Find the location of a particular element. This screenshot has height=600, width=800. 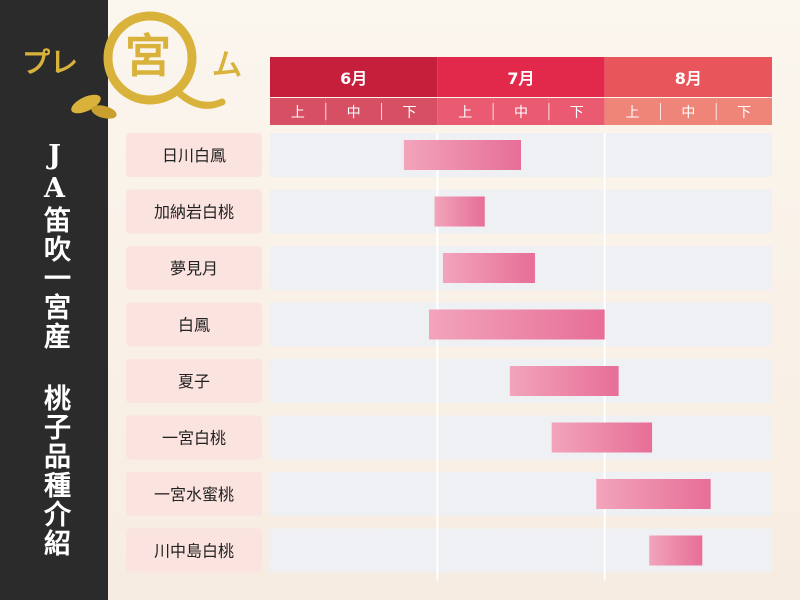

logo-tail is located at coordinates (200, 98).